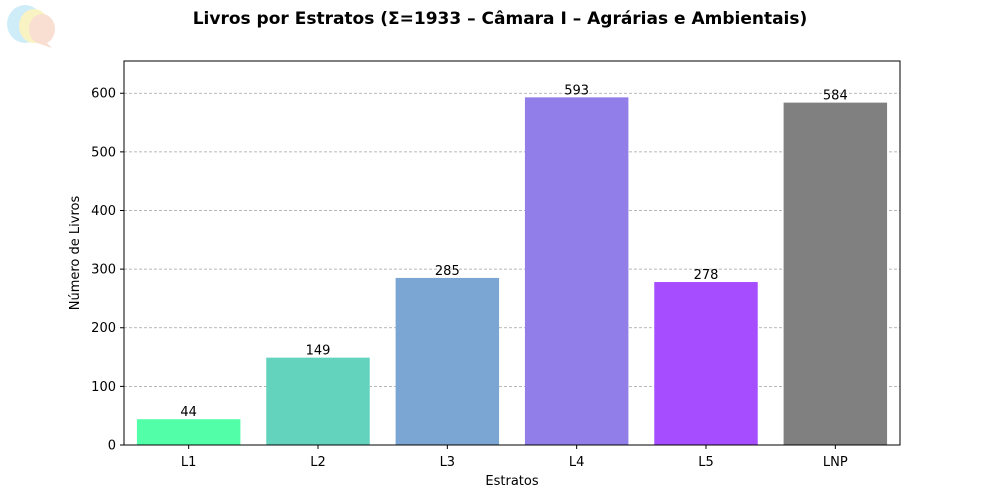 The image size is (1000, 500). What do you see at coordinates (576, 90) in the screenshot?
I see `data-label-l4: 593` at bounding box center [576, 90].